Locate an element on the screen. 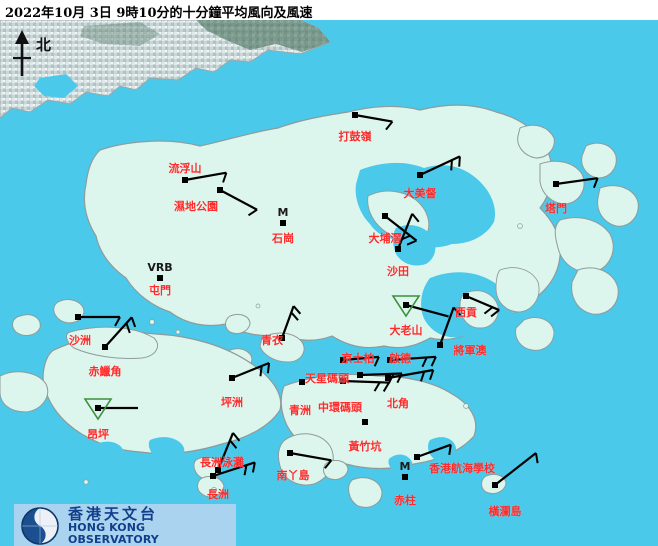  station-label: 石崗 is located at coordinates (283, 238).